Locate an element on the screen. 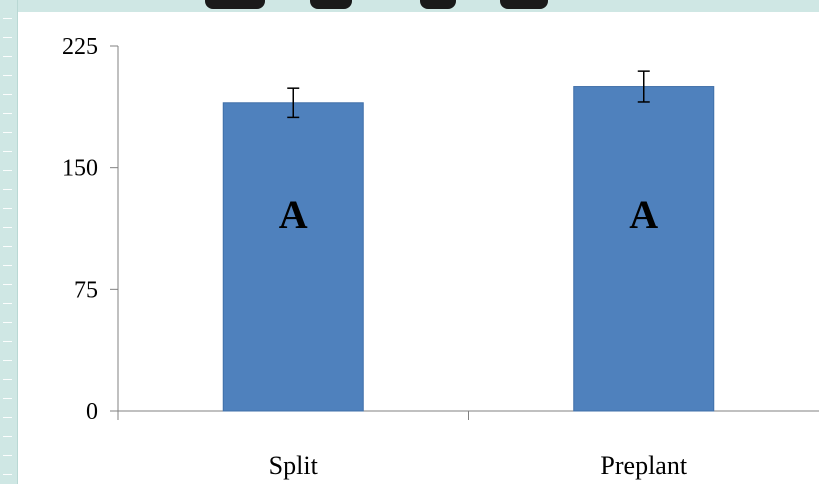 The width and height of the screenshot is (819, 484). x-axis: Split Preplant is located at coordinates (468, 445).